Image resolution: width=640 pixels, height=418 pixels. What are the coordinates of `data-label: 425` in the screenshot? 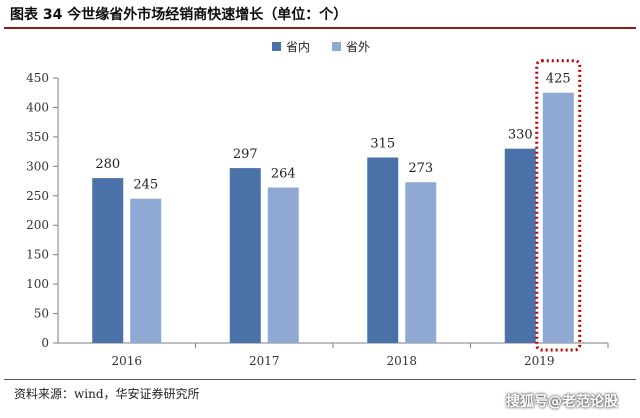 It's located at (558, 79).